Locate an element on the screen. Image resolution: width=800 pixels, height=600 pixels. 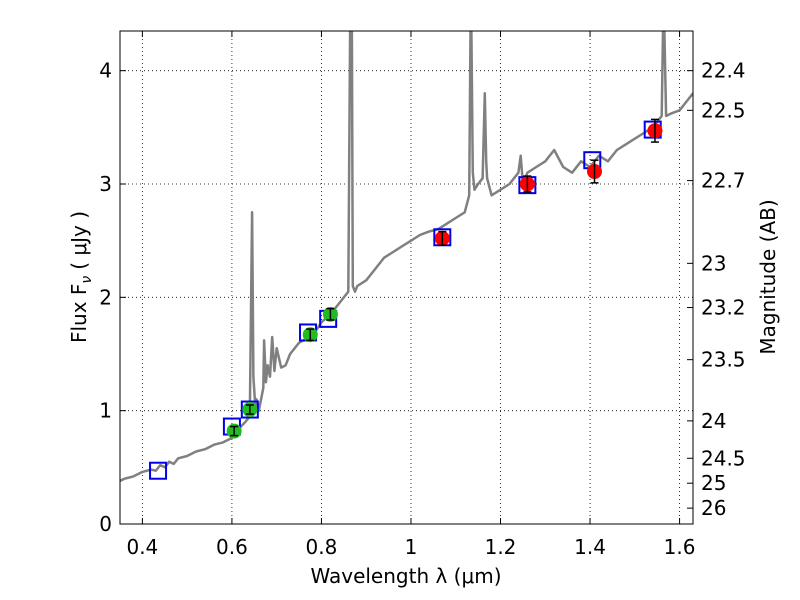
y-axis-label-unit: ( μJy ) is located at coordinates (79, 240).